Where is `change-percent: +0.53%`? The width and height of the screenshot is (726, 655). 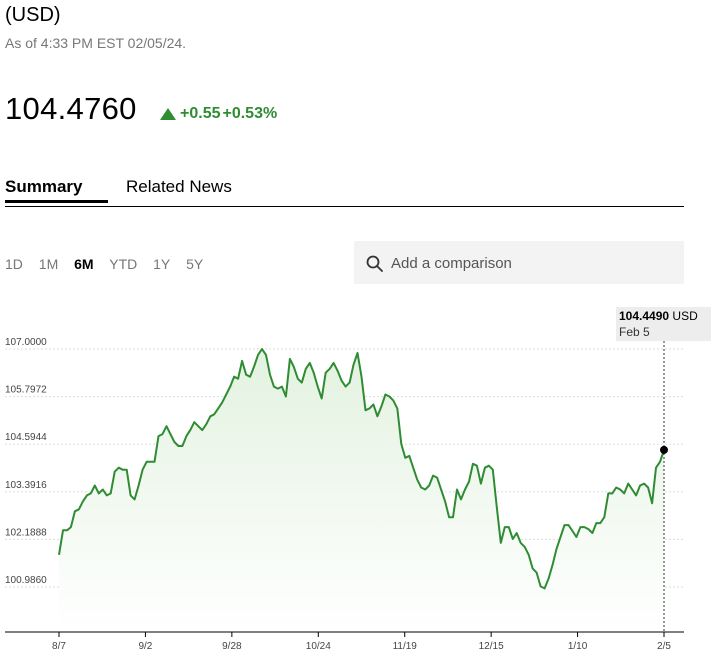
change-percent: +0.53% is located at coordinates (250, 113).